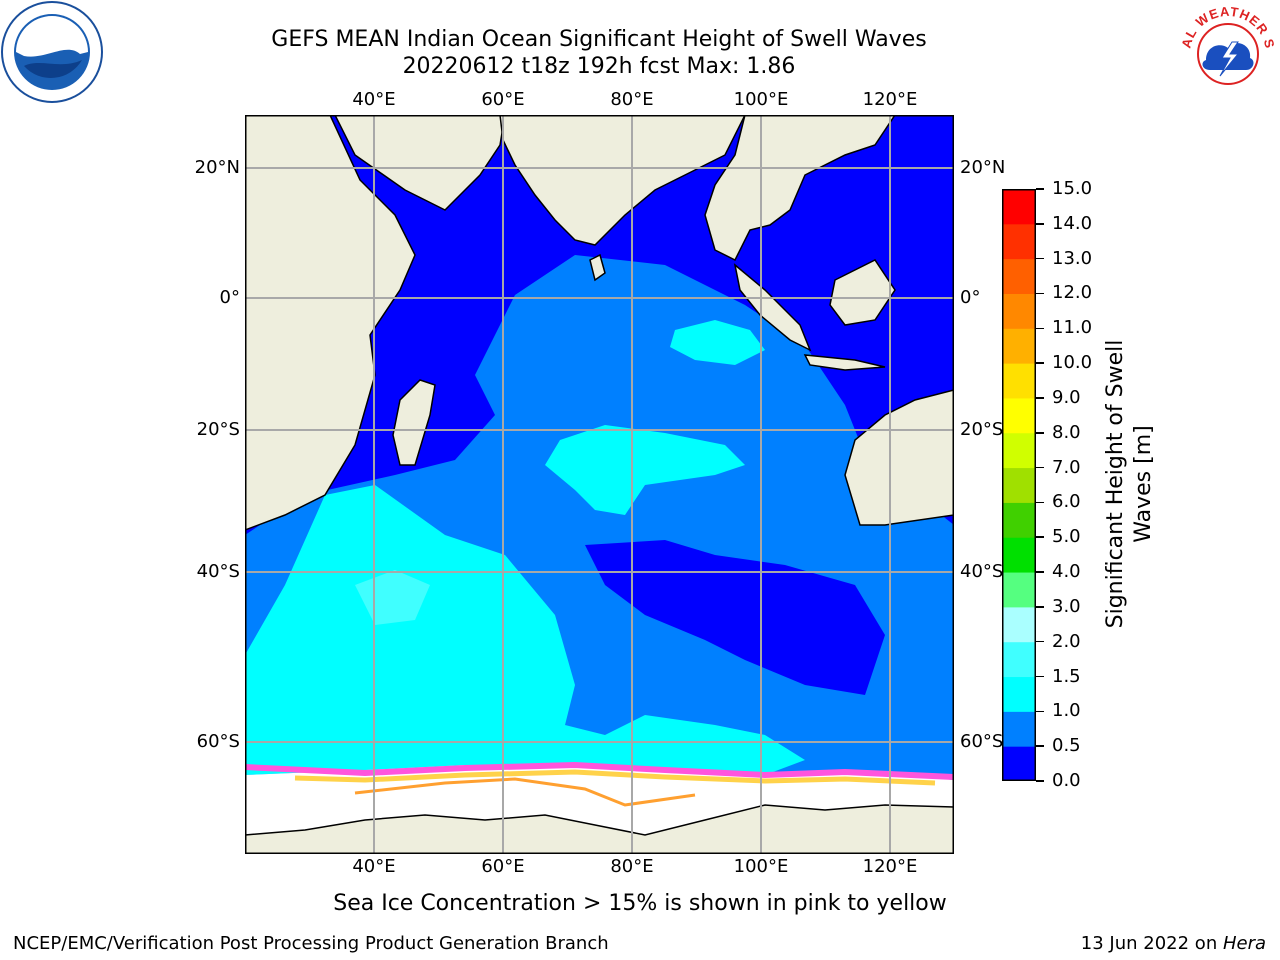  Describe the element at coordinates (632, 866) in the screenshot. I see `lon-tick-label-bottom: 80°E` at that location.